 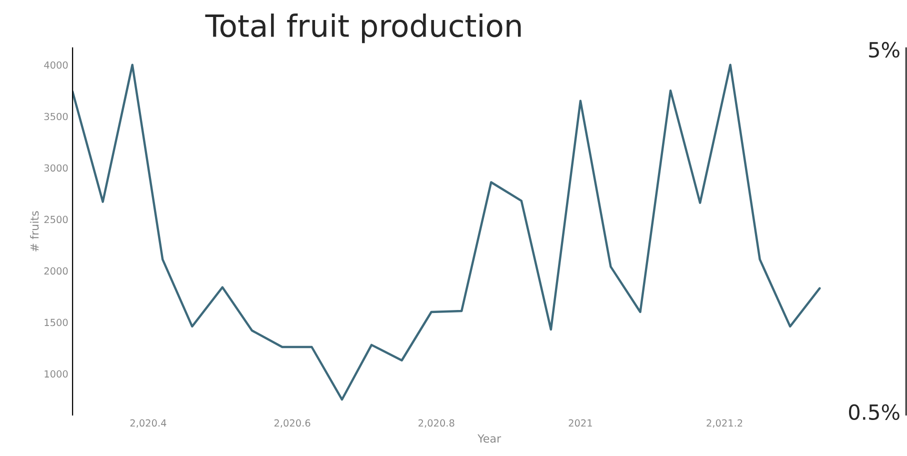 I want to click on y-tick-label: 1000, so click(x=56, y=374).